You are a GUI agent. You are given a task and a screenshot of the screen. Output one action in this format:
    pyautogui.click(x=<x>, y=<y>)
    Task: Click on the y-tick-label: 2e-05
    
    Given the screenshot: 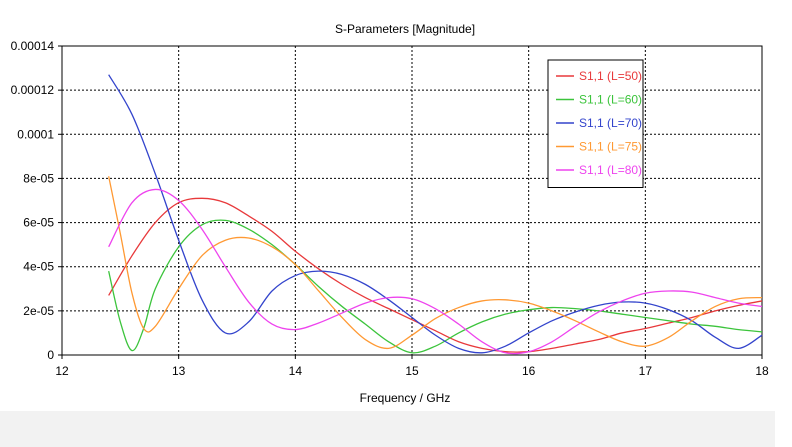 What is the action you would take?
    pyautogui.click(x=38, y=311)
    